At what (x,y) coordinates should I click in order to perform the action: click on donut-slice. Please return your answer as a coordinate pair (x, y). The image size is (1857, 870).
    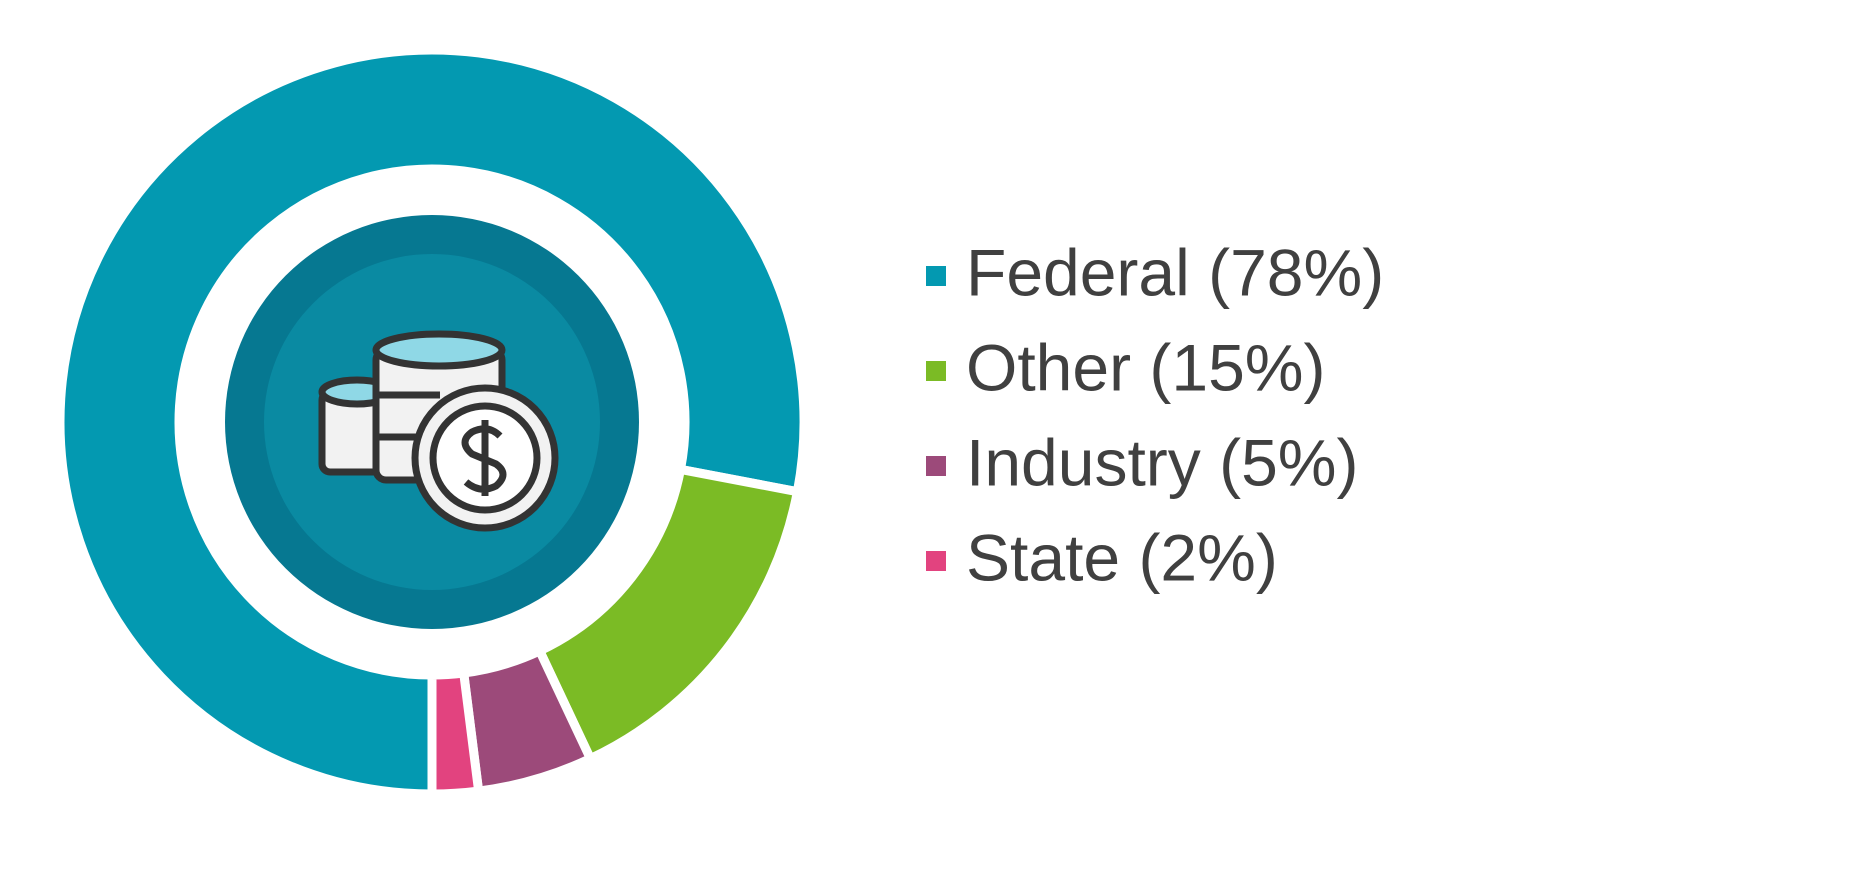
    Looking at the image, I should click on (455, 733).